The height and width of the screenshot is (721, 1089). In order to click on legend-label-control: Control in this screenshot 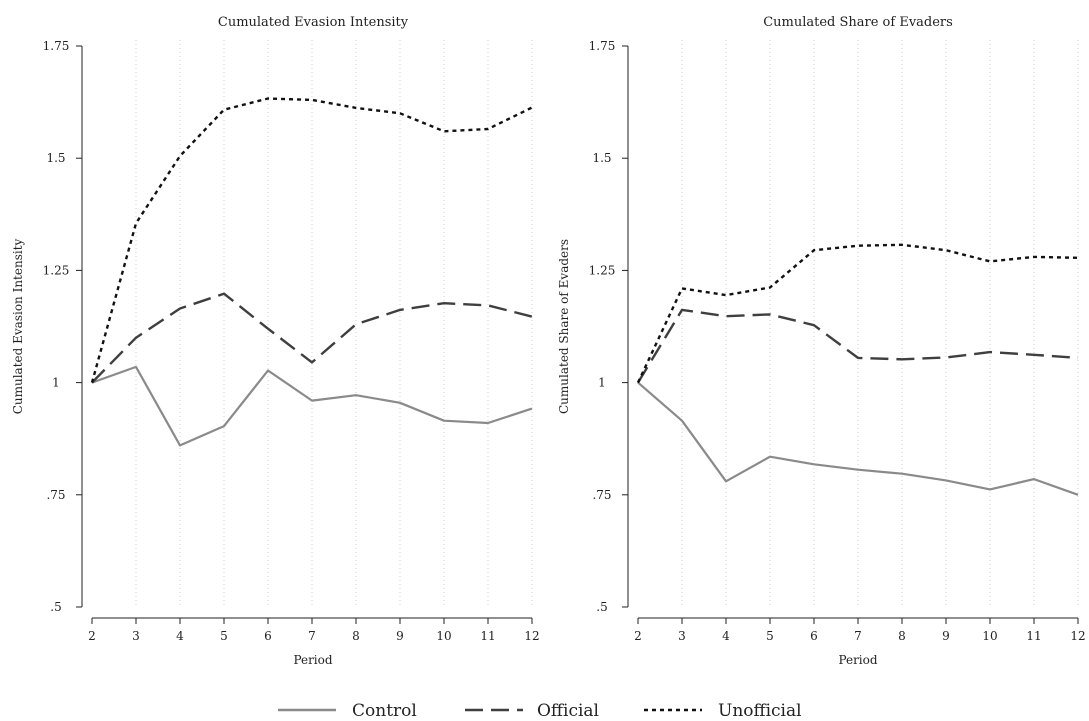, I will do `click(384, 711)`.